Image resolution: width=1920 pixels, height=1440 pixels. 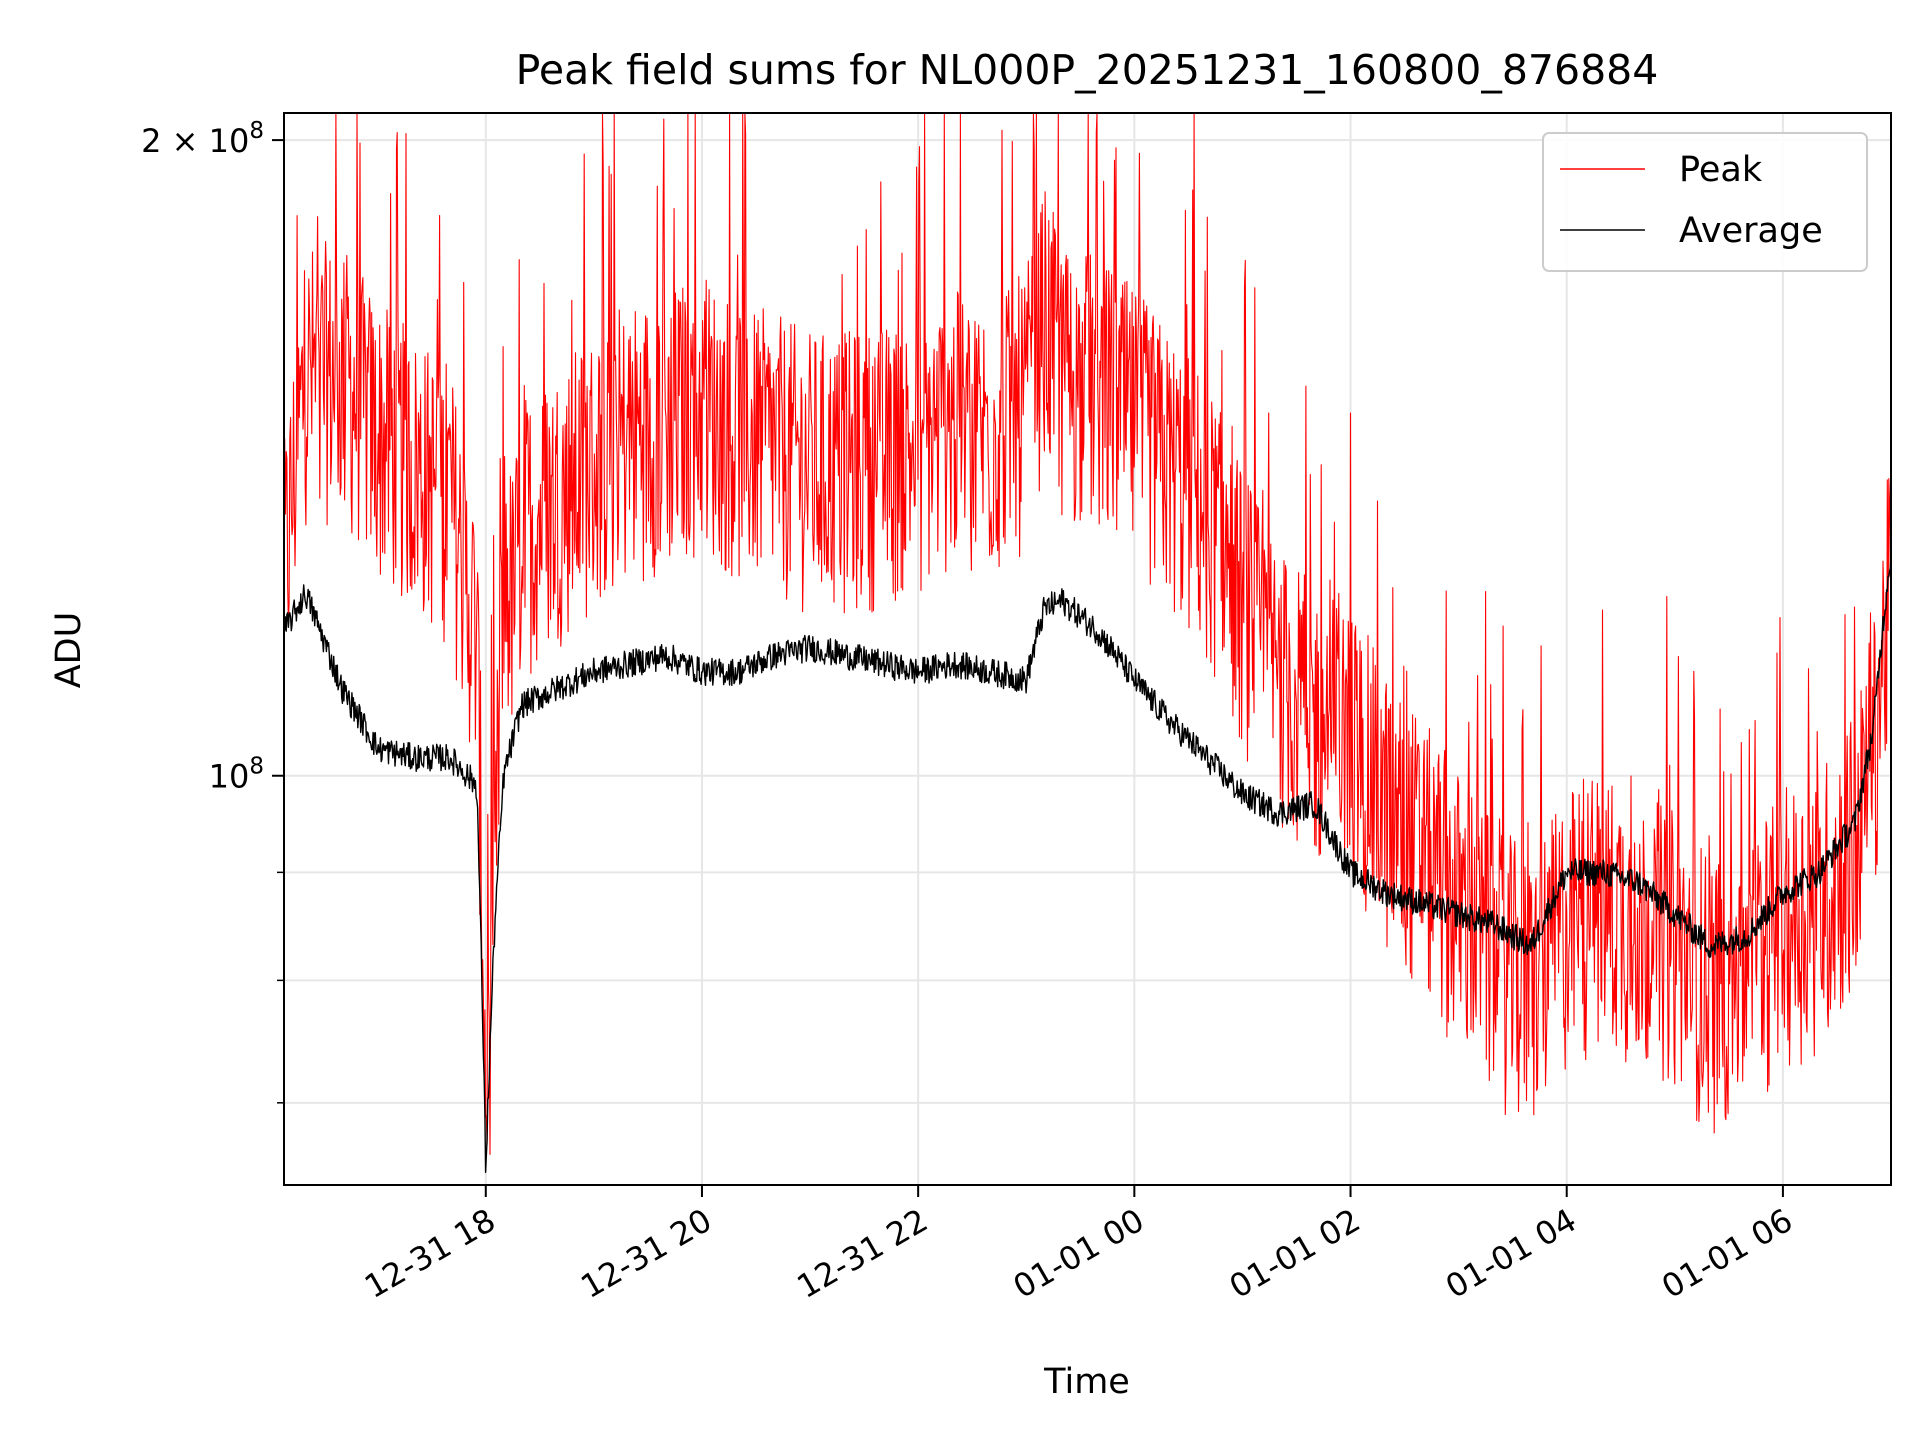 I want to click on legend-label-peak: Peak, so click(x=1721, y=170).